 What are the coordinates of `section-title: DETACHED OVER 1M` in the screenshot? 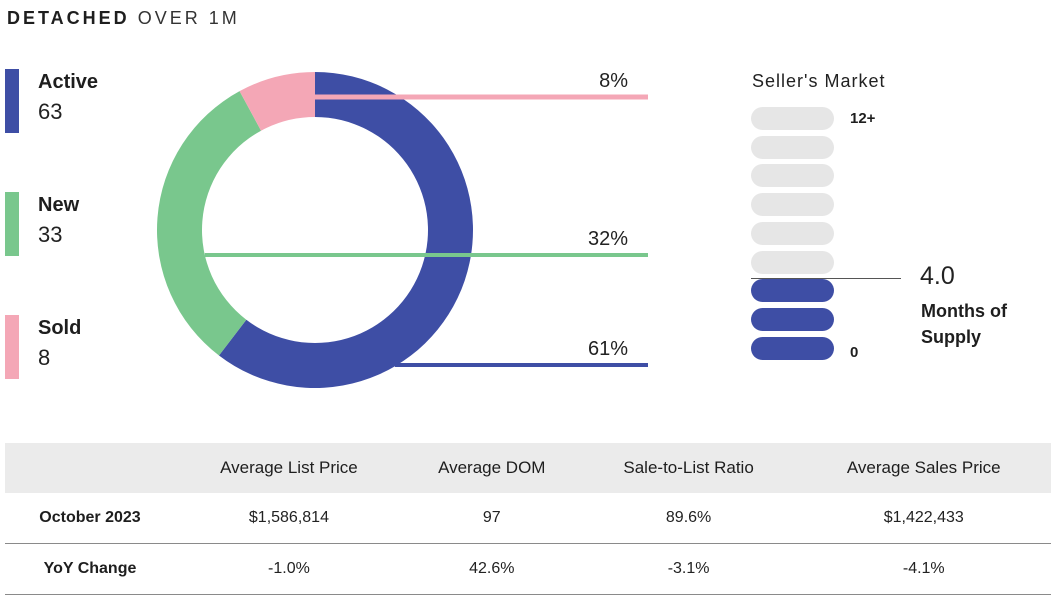 It's located at (123, 18).